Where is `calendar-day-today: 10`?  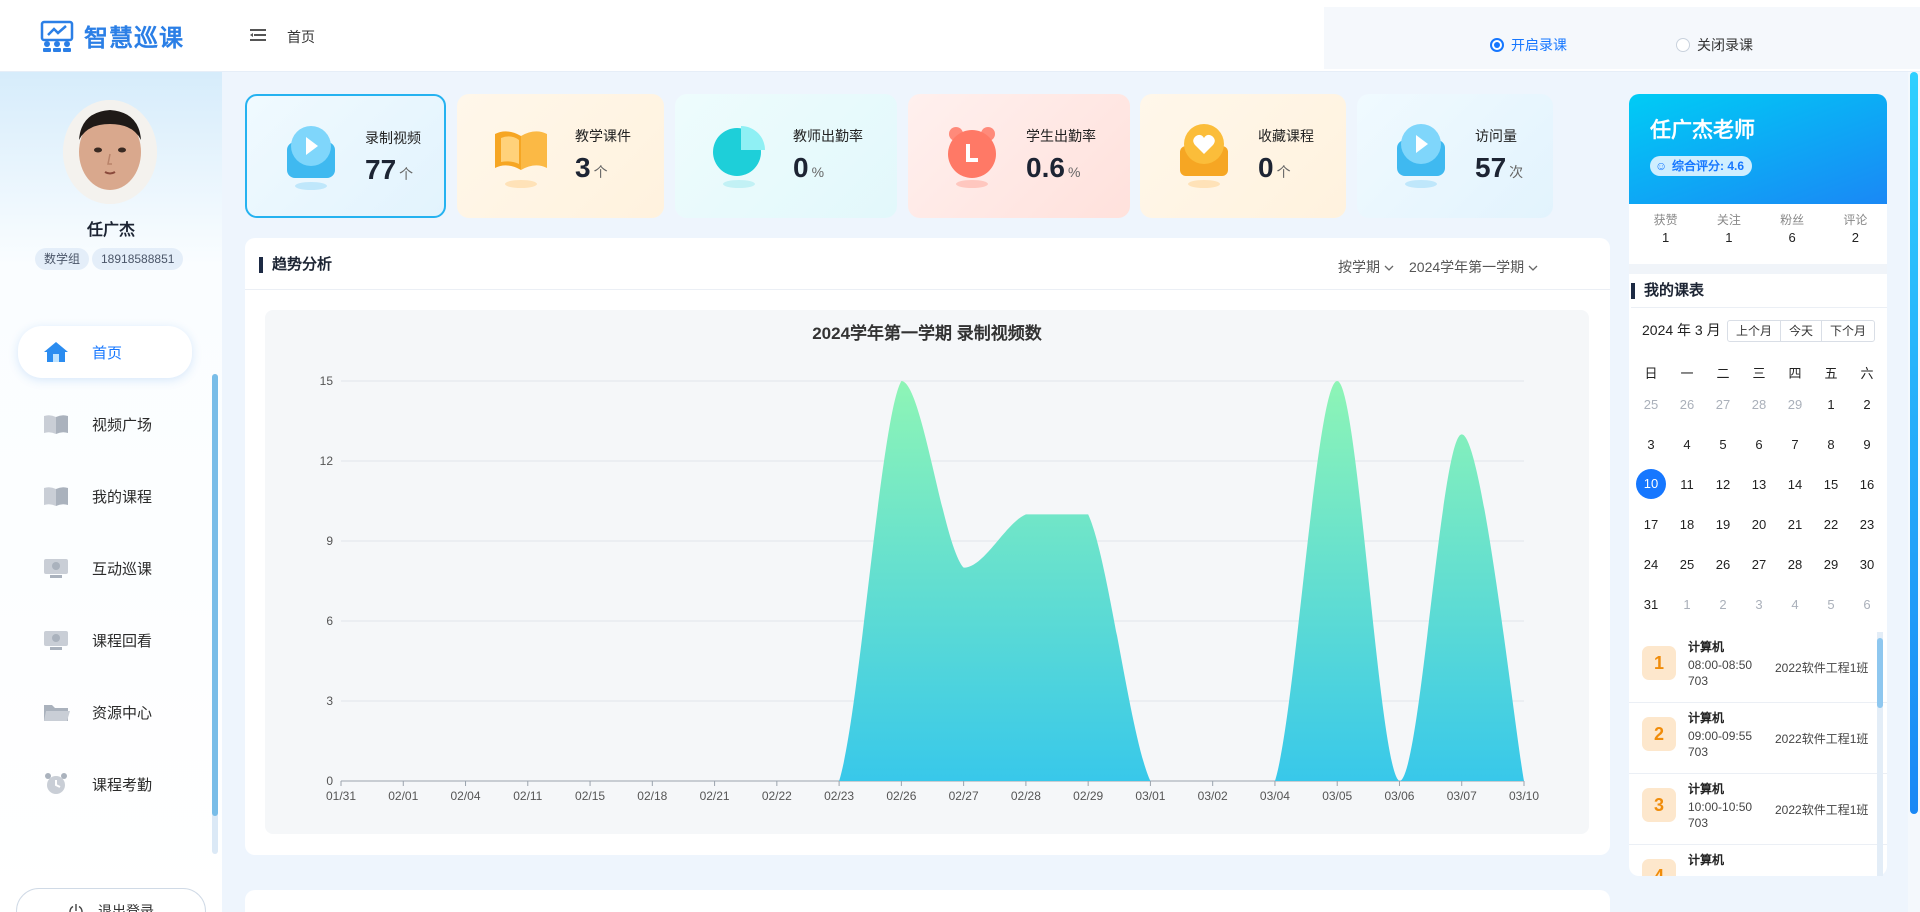 calendar-day-today: 10 is located at coordinates (1651, 484).